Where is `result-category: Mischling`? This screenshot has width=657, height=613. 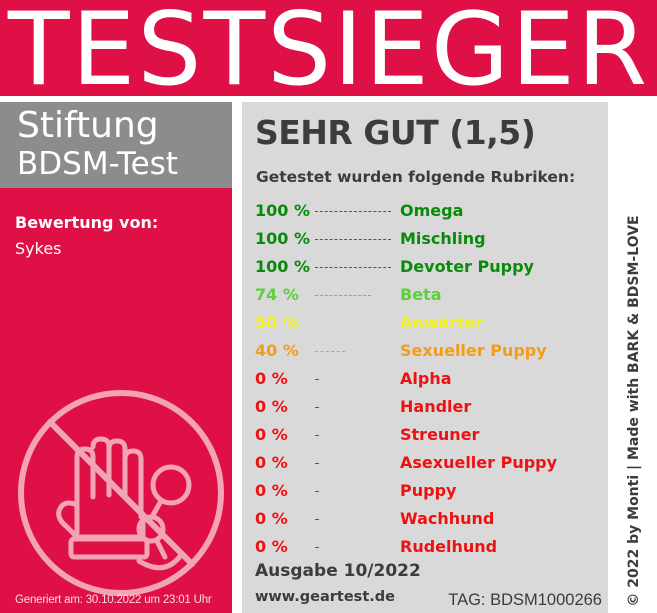 result-category: Mischling is located at coordinates (443, 238).